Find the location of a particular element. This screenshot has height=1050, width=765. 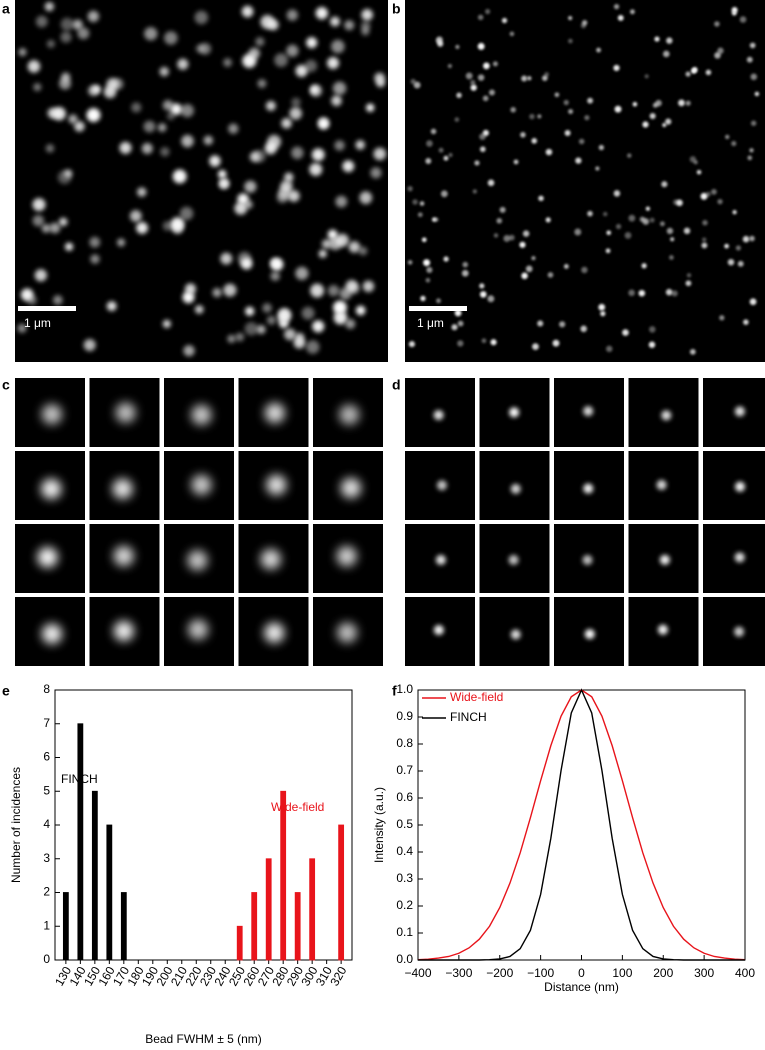

legend-label: Wide-field is located at coordinates (476, 697).